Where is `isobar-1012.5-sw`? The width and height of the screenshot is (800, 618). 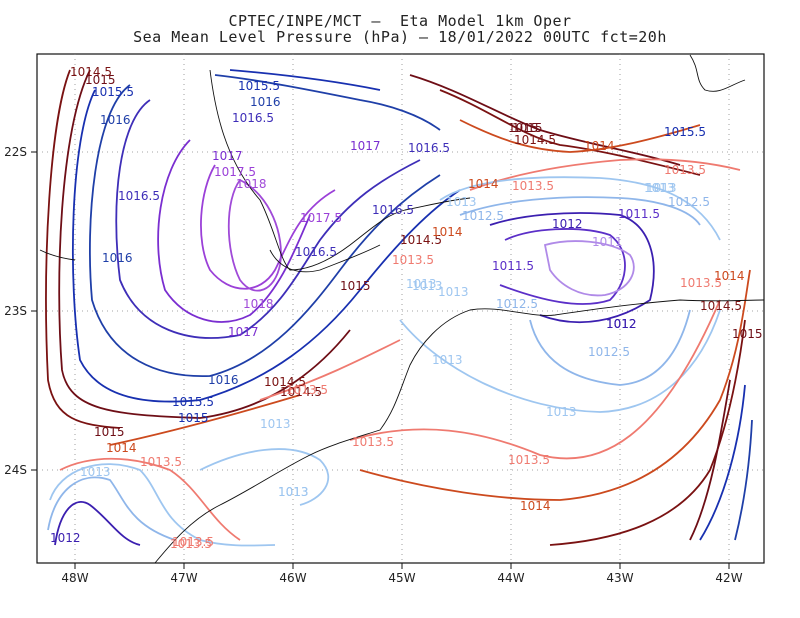
isobar-1012.5-sw is located at coordinates (111, 508).